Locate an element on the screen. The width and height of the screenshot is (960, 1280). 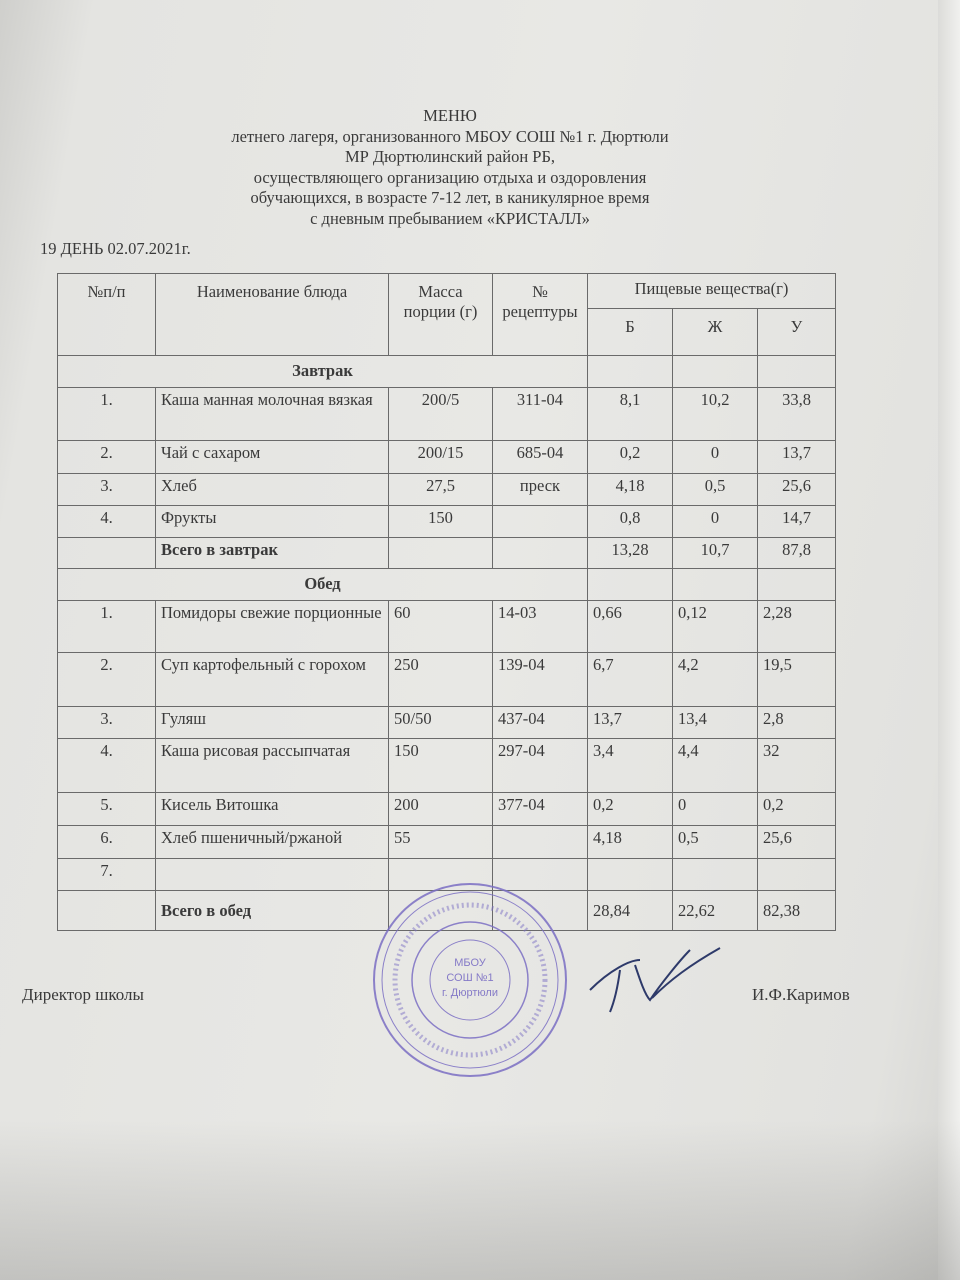
table-row: 4. Фрукты 150 0,8 0 14,7 is located at coordinates (446, 521).